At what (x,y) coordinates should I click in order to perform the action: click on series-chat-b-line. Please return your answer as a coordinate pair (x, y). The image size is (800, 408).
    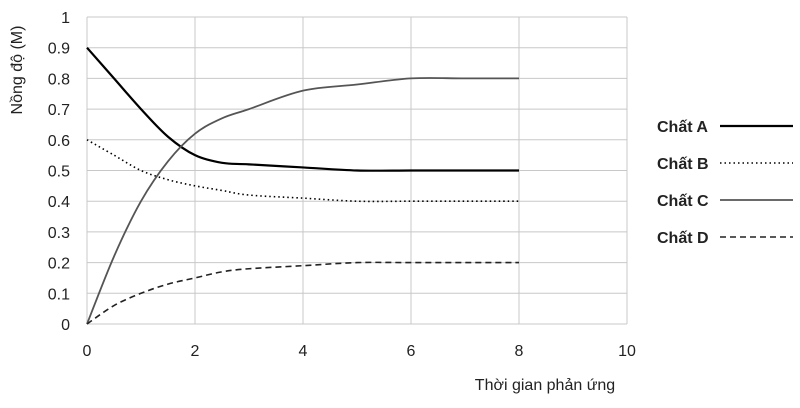
    Looking at the image, I should click on (302, 171).